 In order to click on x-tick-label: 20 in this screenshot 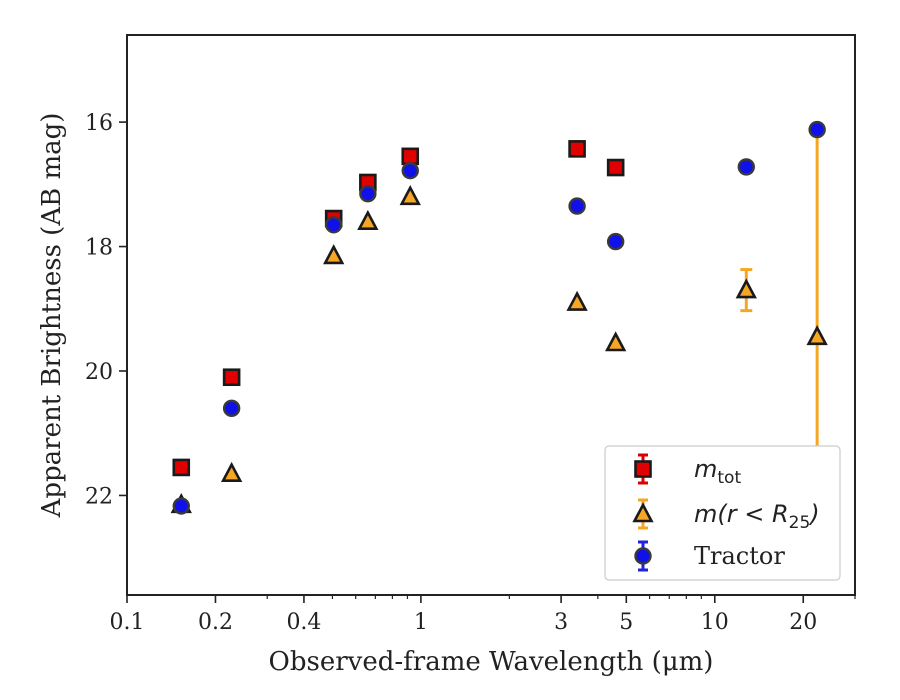, I will do `click(803, 622)`.